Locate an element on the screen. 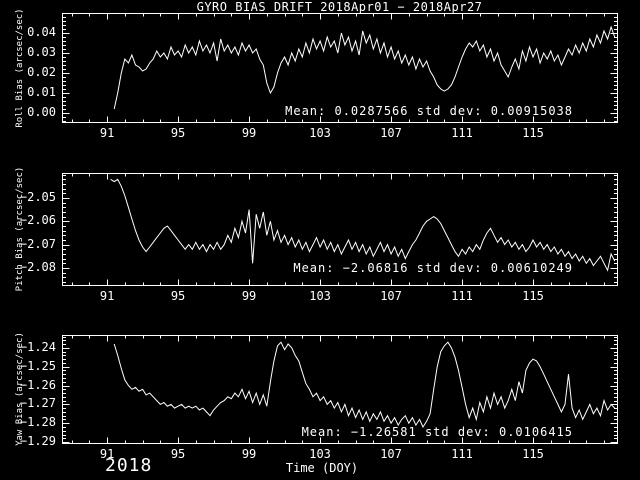 This screenshot has height=480, width=640. y-tick-label: 0.04 is located at coordinates (41, 32).